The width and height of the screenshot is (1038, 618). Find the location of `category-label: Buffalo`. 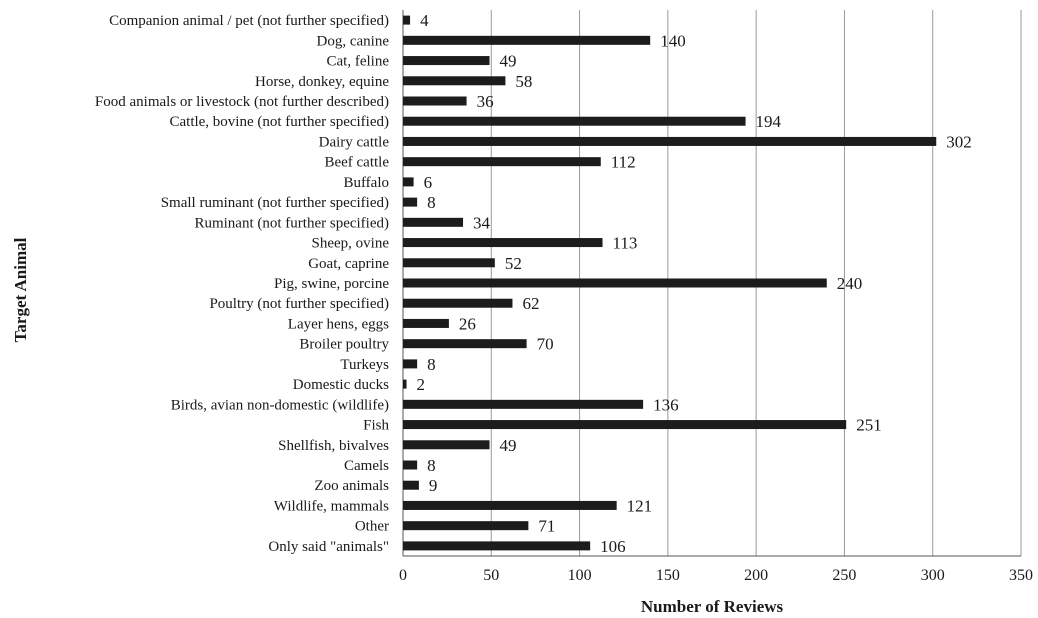

category-label: Buffalo is located at coordinates (366, 183).